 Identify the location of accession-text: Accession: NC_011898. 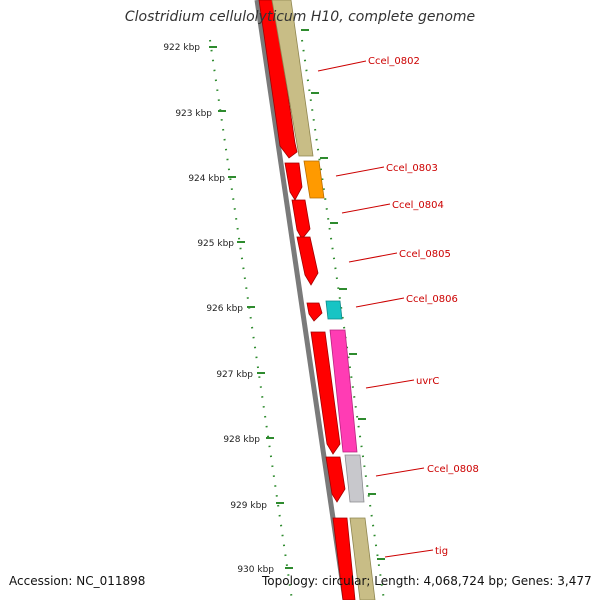
(77, 581).